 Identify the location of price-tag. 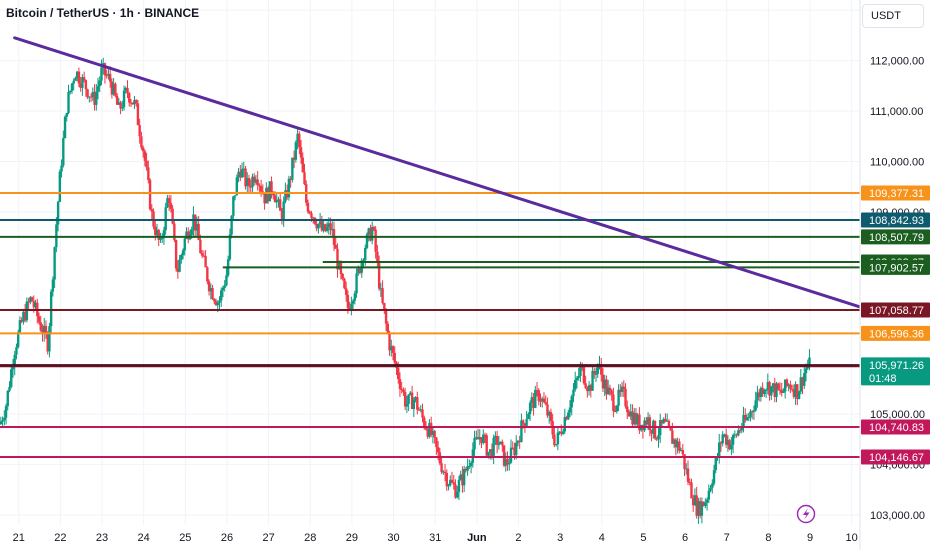
(895, 193).